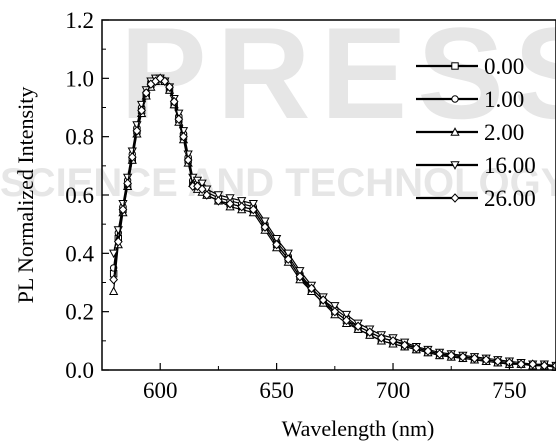 The width and height of the screenshot is (556, 441). What do you see at coordinates (509, 390) in the screenshot?
I see `x-tick-label: 750` at bounding box center [509, 390].